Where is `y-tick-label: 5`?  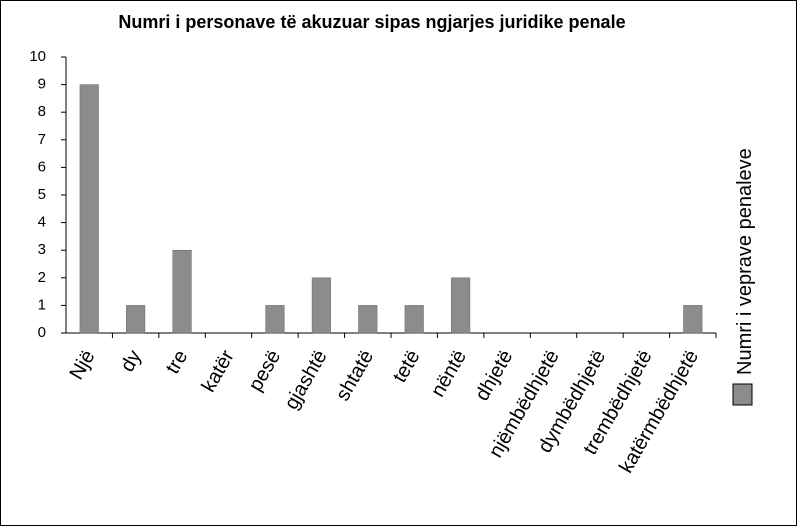
y-tick-label: 5 is located at coordinates (42, 194).